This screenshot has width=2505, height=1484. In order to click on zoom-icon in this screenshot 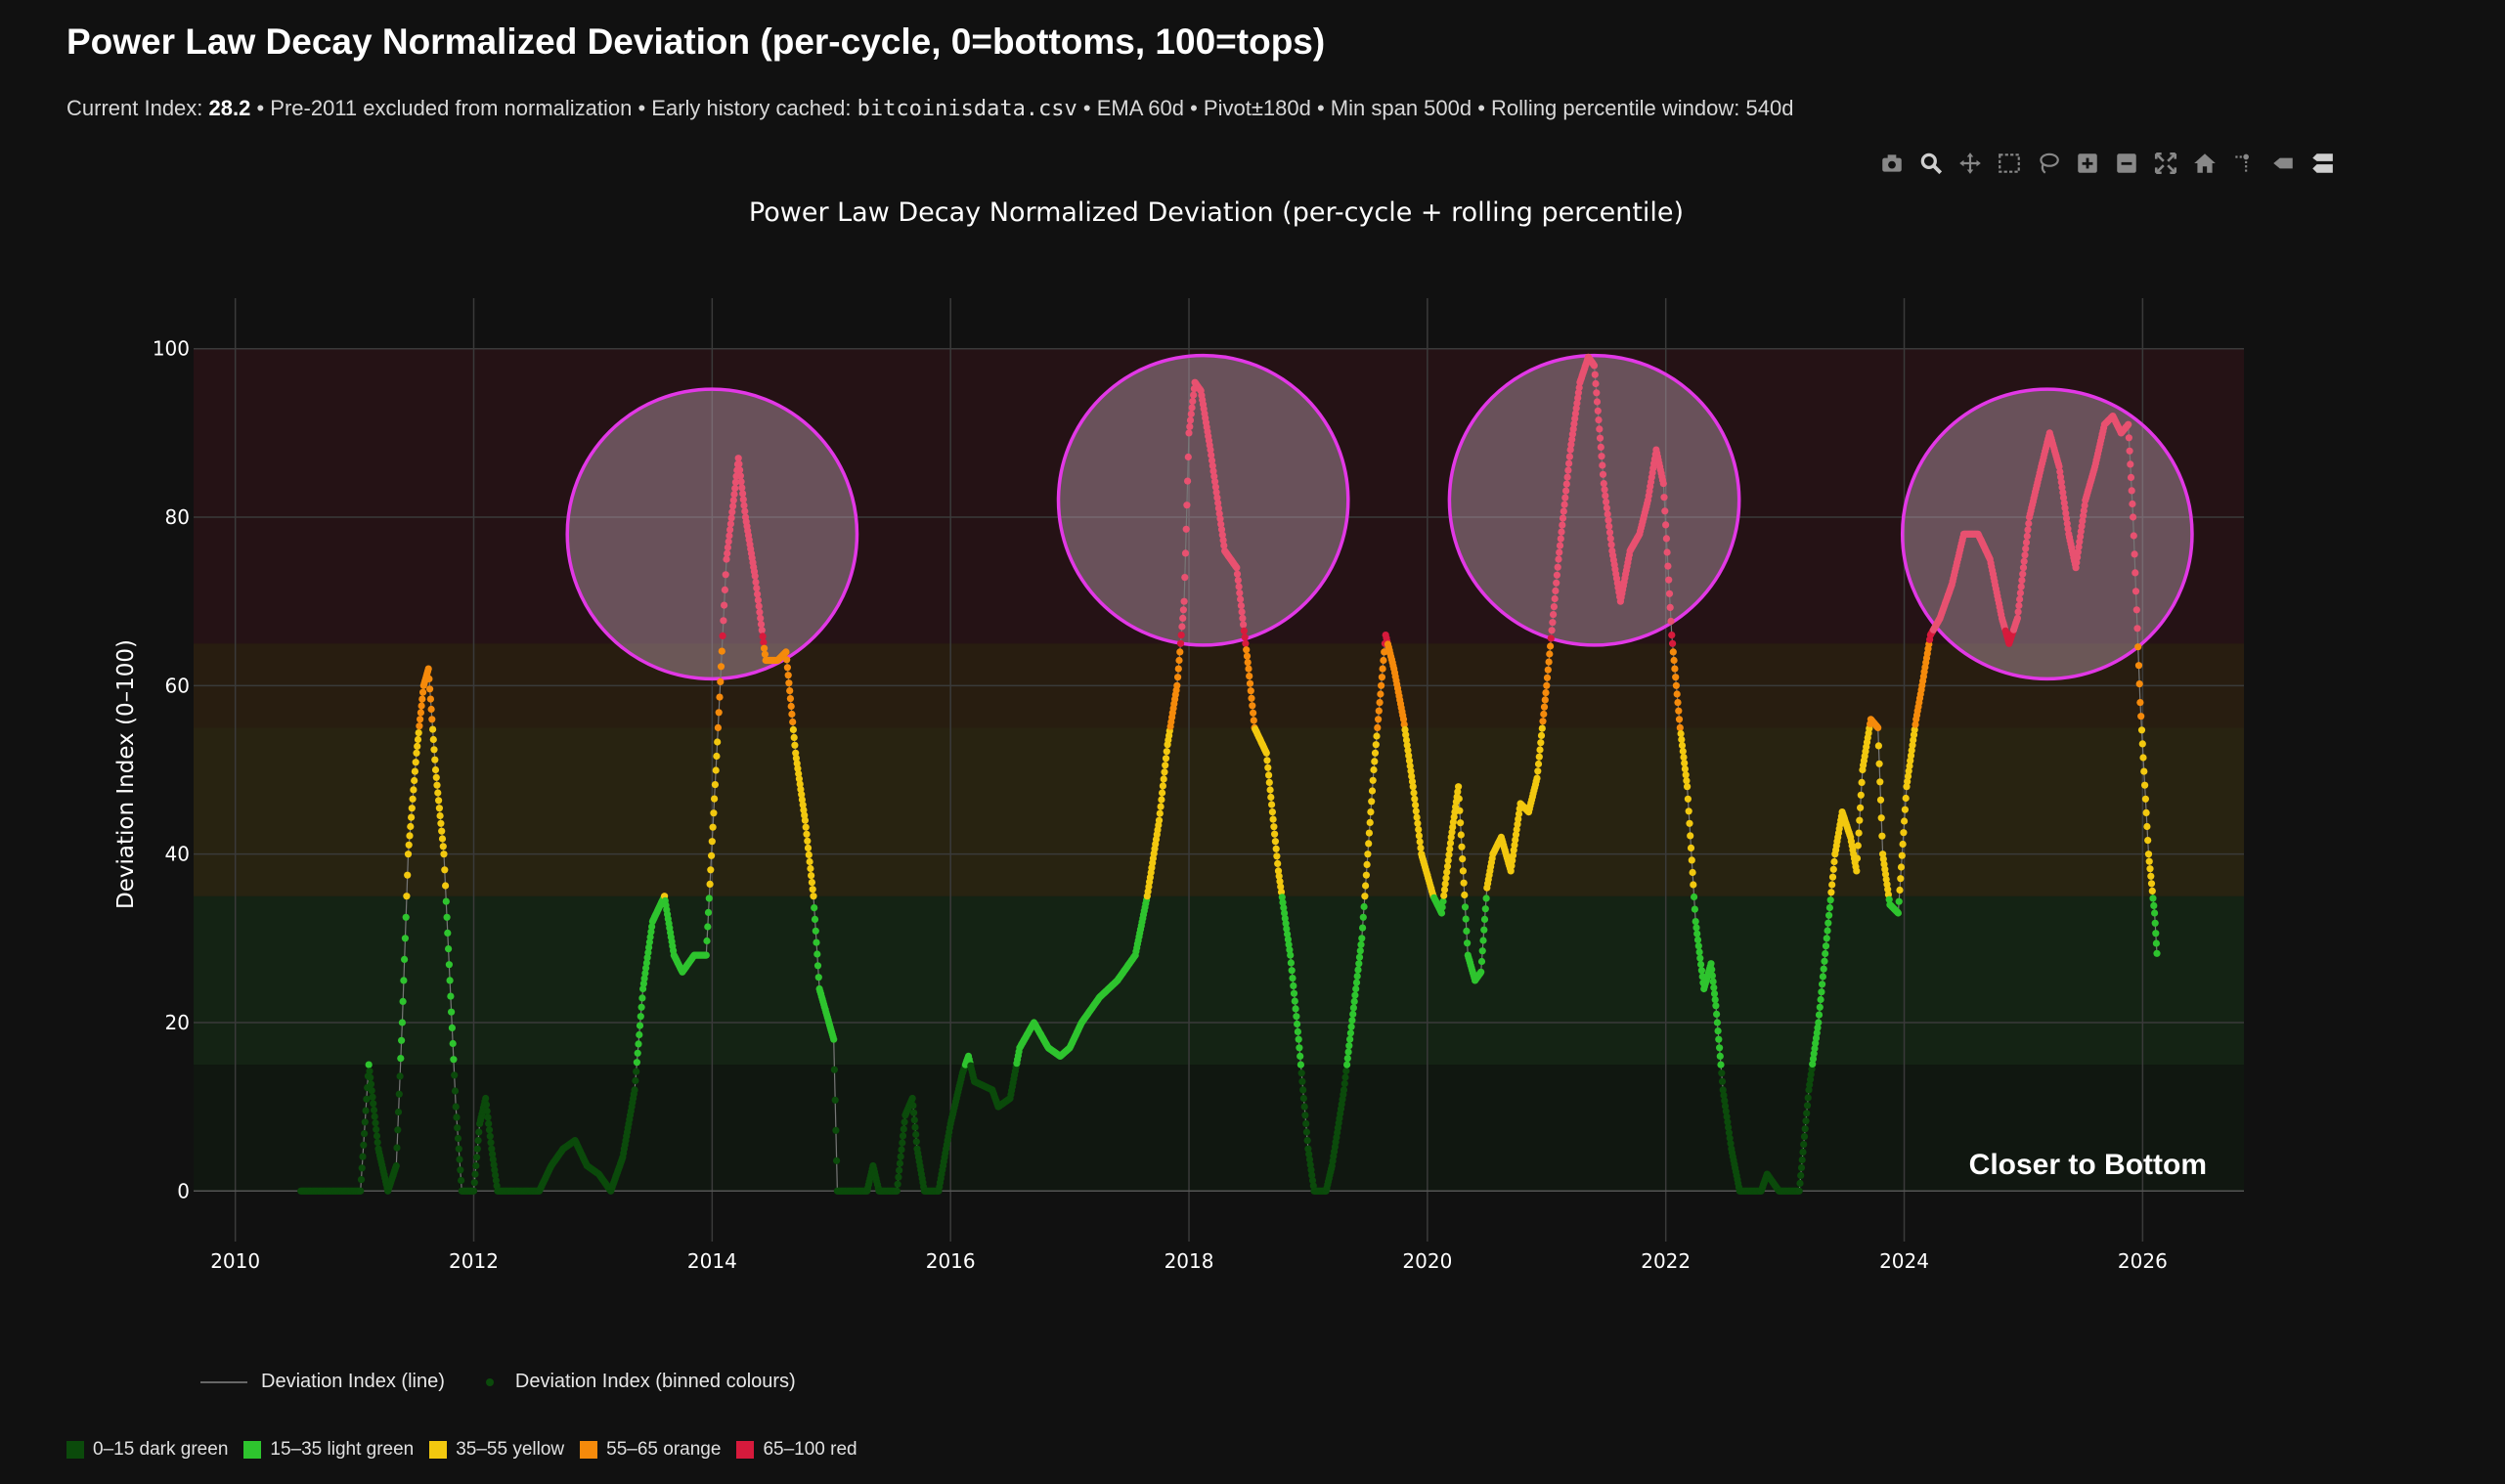, I will do `click(1931, 163)`.